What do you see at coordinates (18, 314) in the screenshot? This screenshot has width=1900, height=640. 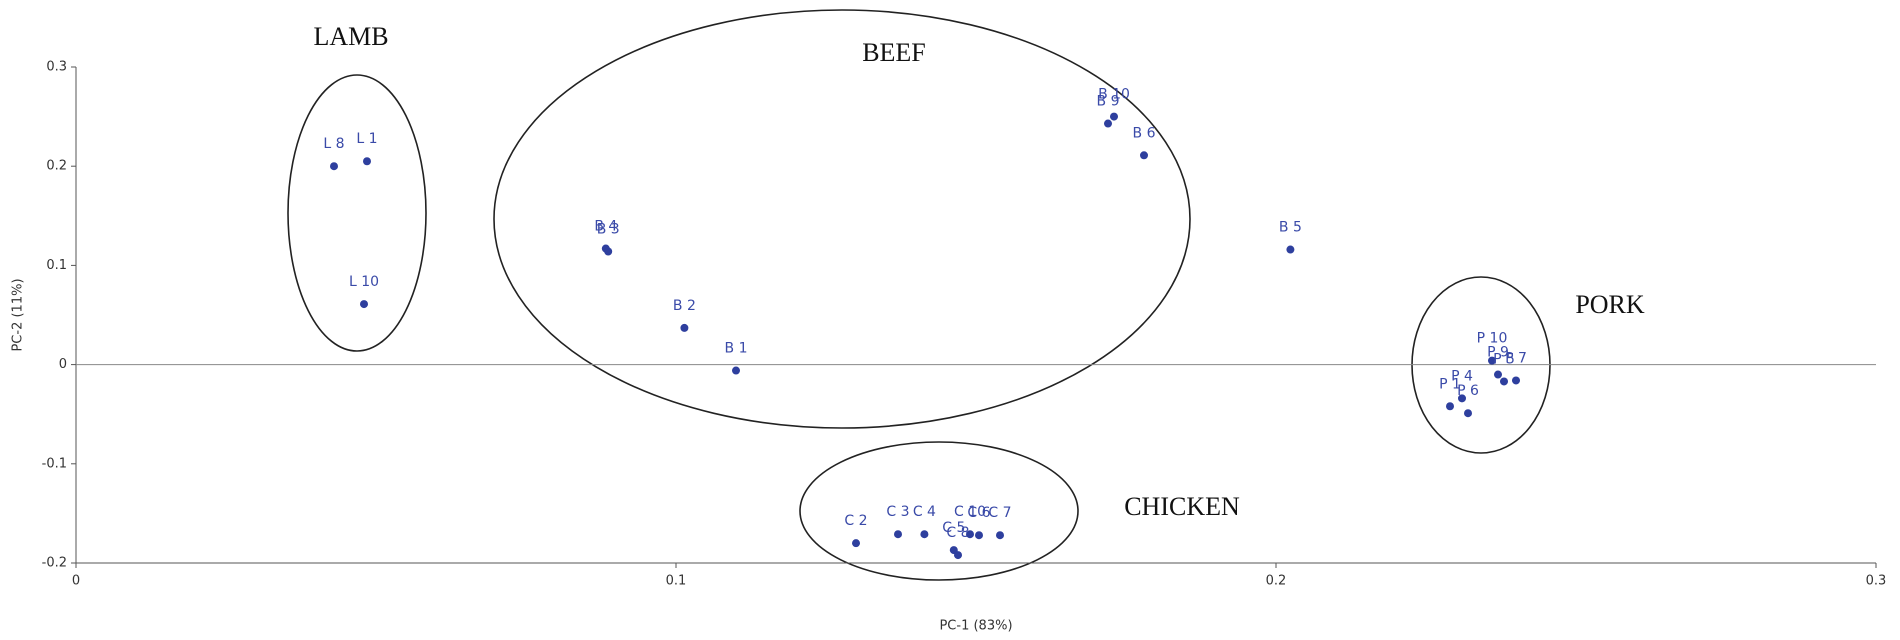 I see `y-axis-label: PC-2 (11%)` at bounding box center [18, 314].